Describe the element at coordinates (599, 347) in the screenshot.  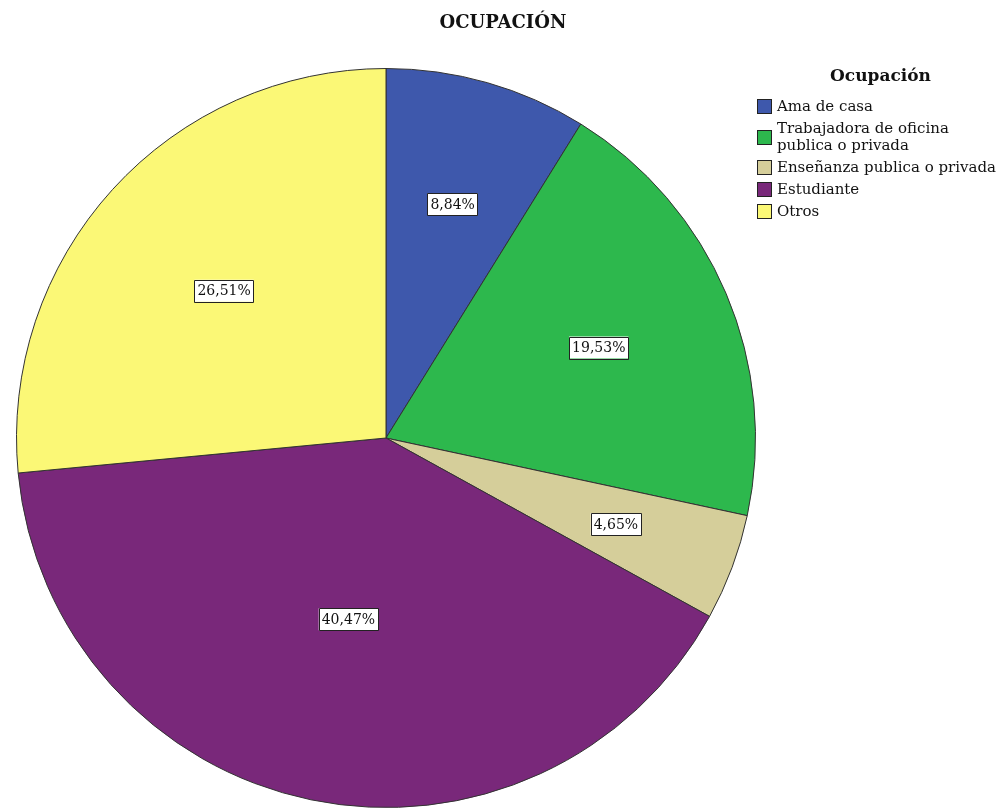
I see `data-label: 19,53%` at that location.